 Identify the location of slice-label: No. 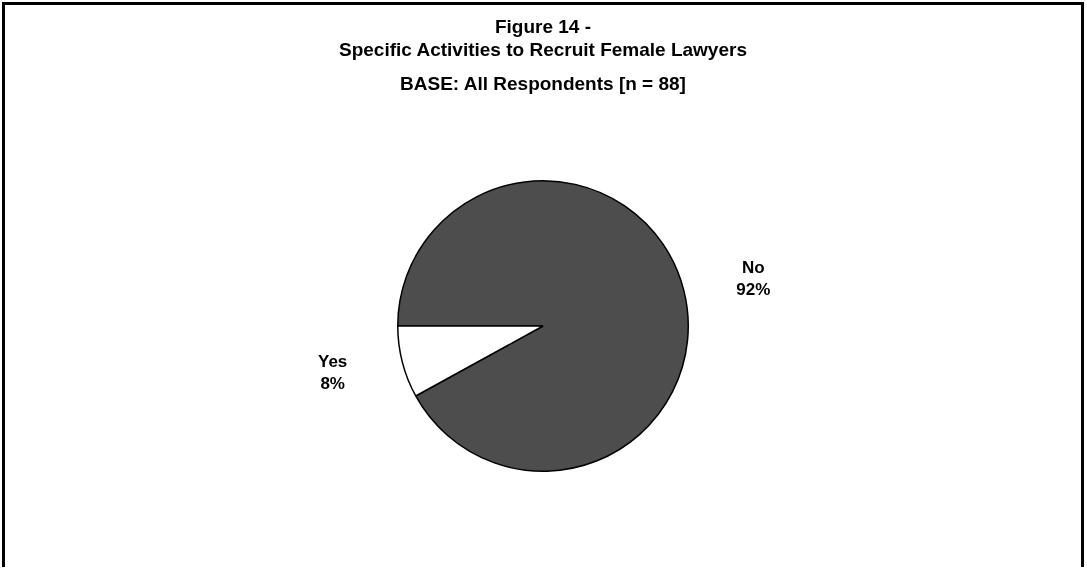
(753, 267).